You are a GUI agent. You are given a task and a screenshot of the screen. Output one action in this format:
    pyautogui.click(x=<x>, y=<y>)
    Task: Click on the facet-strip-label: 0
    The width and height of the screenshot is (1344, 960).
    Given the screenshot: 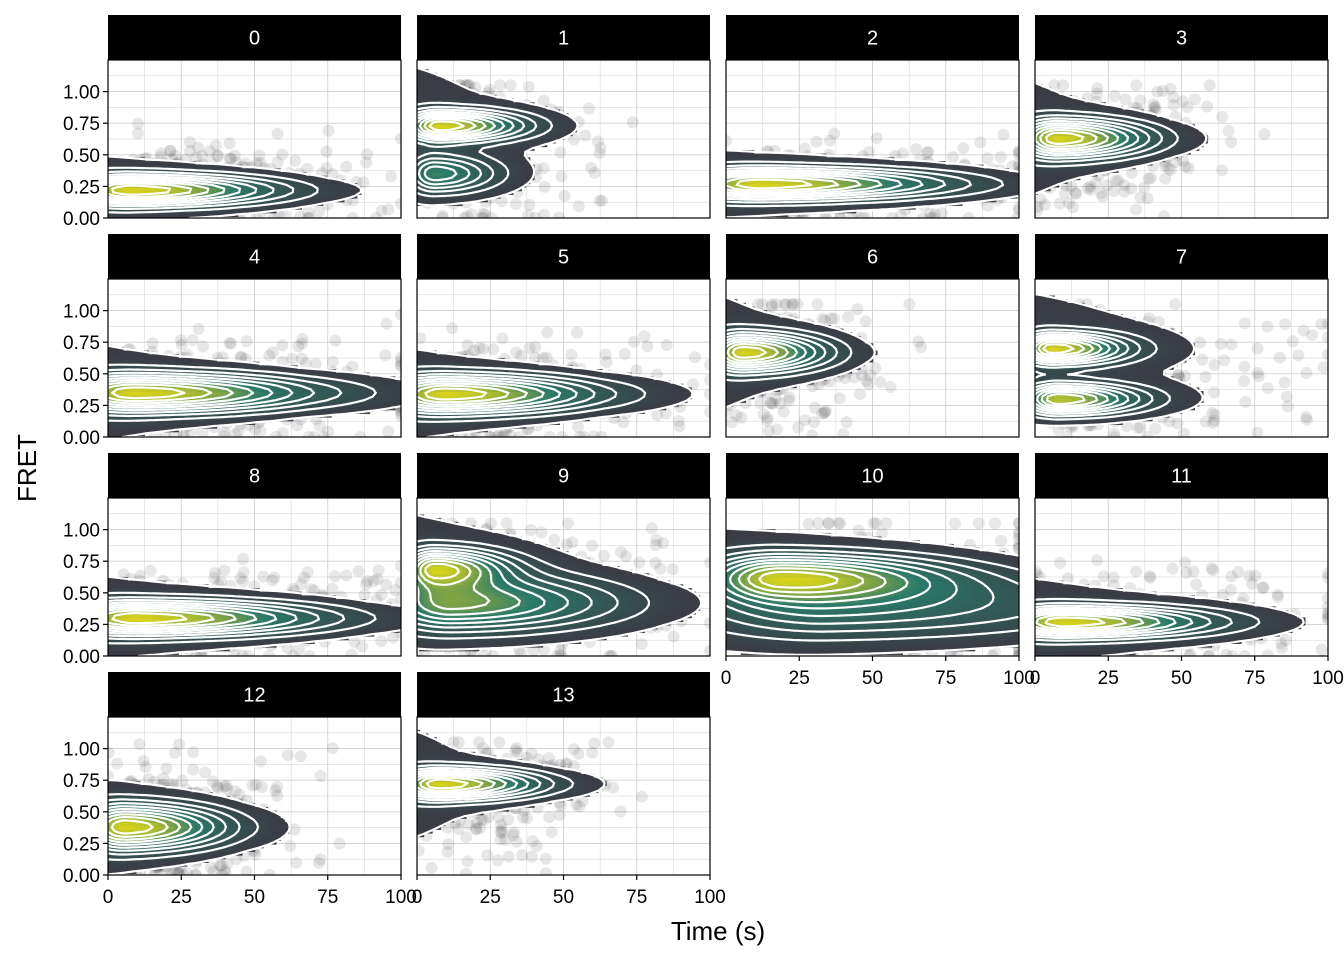 What is the action you would take?
    pyautogui.click(x=254, y=39)
    